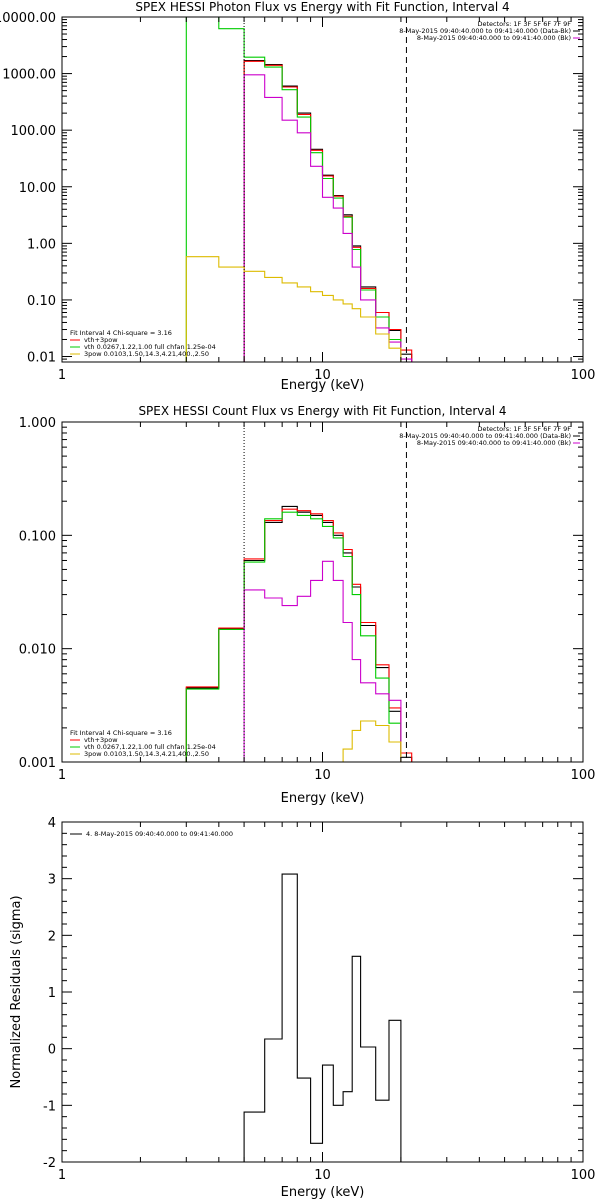 This screenshot has height=1200, width=600. What do you see at coordinates (41, 244) in the screenshot?
I see `y-tick-label: 1.00` at bounding box center [41, 244].